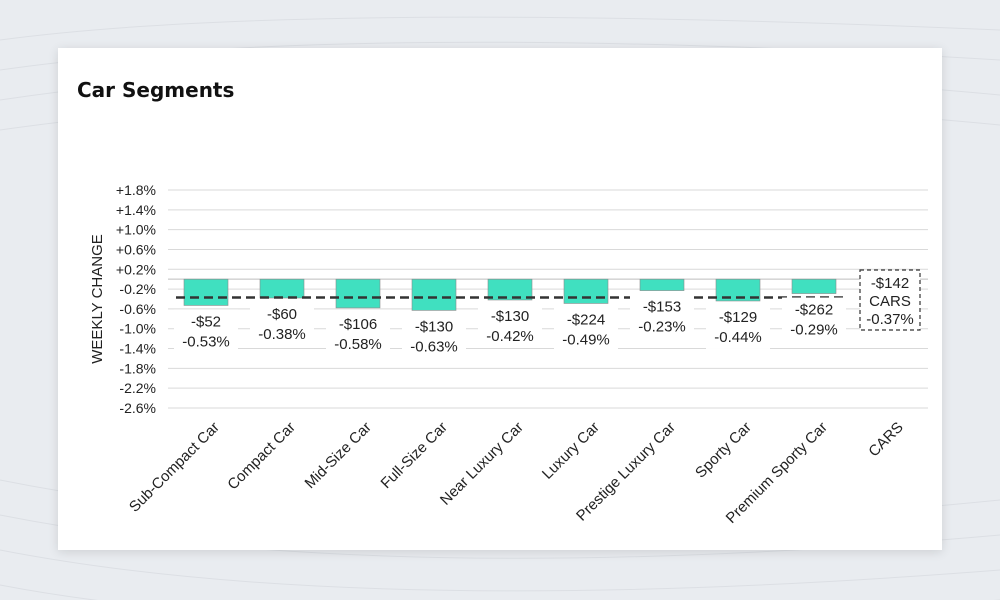 Image resolution: width=1000 pixels, height=600 pixels. I want to click on y-tick-label: -2.6%, so click(137, 408).